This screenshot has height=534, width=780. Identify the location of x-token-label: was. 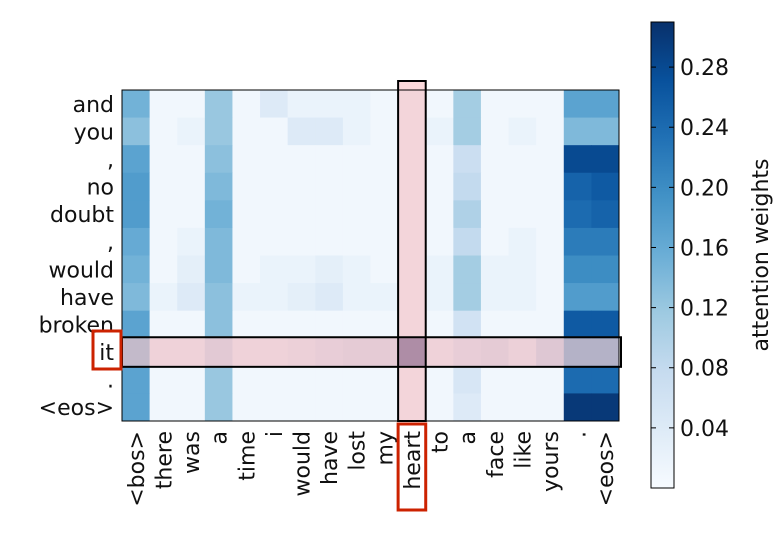
(192, 452).